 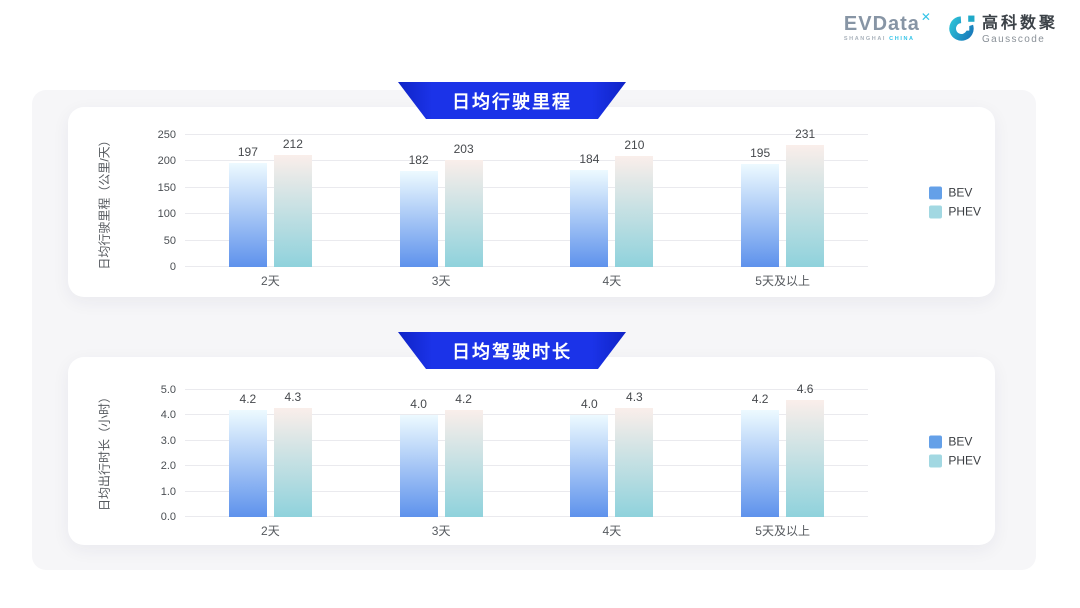 I want to click on gausscode-en-name: Gausscode, so click(x=1013, y=39).